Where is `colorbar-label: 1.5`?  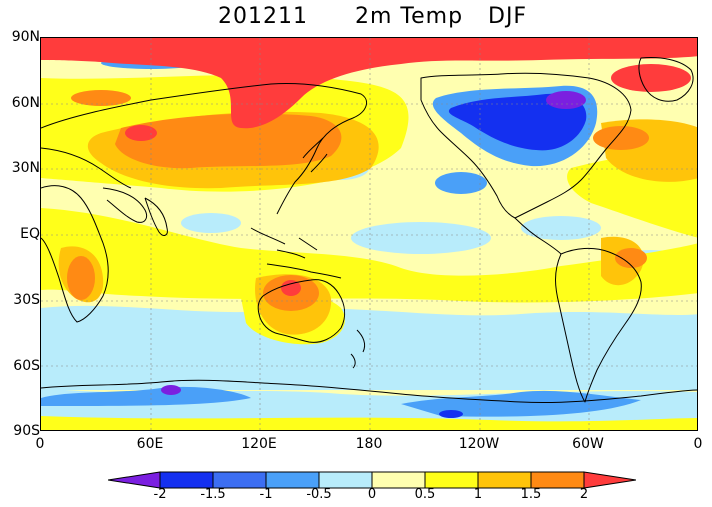 colorbar-label: 1.5 is located at coordinates (531, 494).